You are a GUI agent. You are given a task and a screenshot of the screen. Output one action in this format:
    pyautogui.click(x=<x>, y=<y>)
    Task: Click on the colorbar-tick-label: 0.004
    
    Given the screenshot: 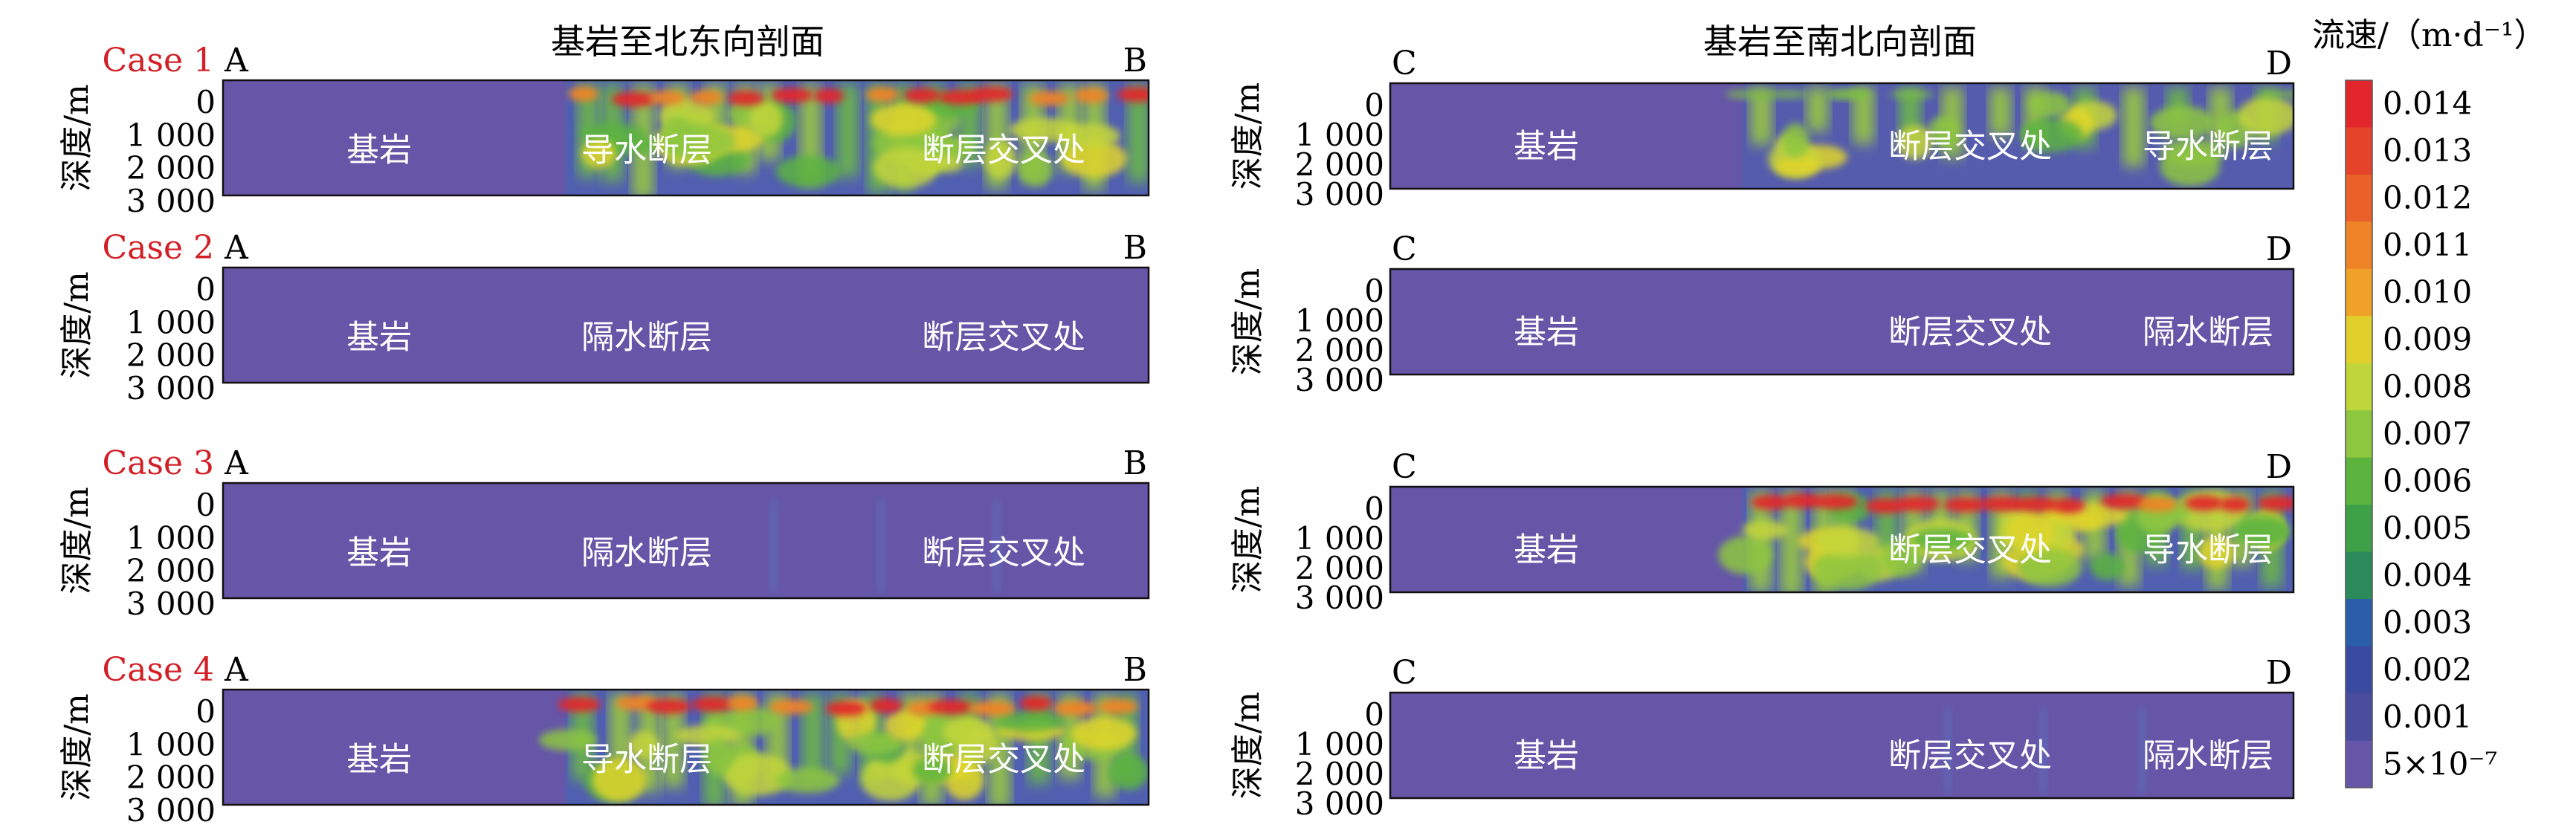 What is the action you would take?
    pyautogui.click(x=2427, y=575)
    